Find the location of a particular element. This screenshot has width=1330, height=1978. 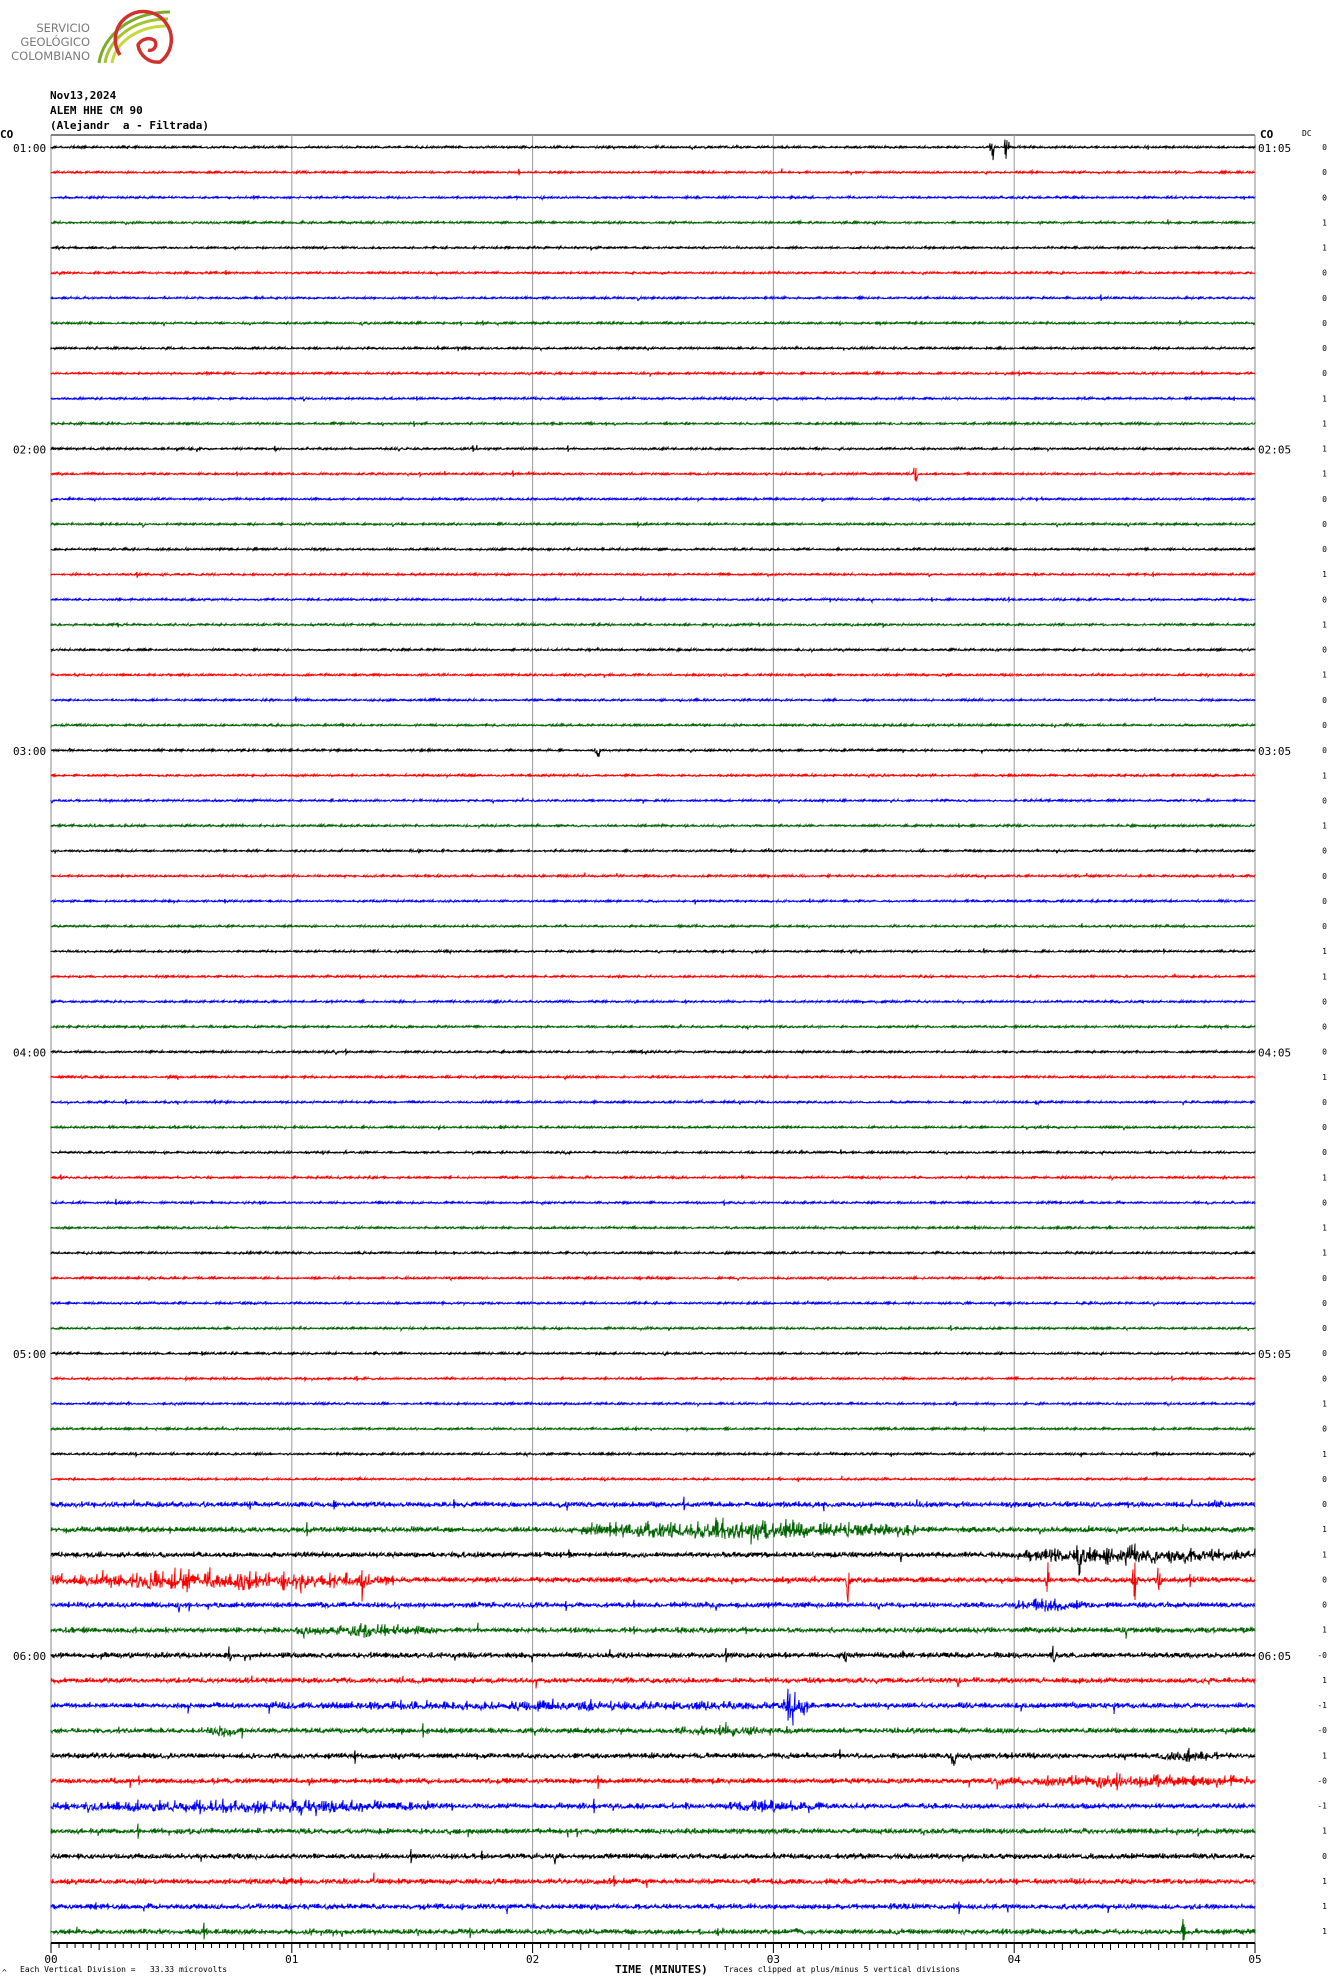

logo-spiral-icon is located at coordinates (143, 36).